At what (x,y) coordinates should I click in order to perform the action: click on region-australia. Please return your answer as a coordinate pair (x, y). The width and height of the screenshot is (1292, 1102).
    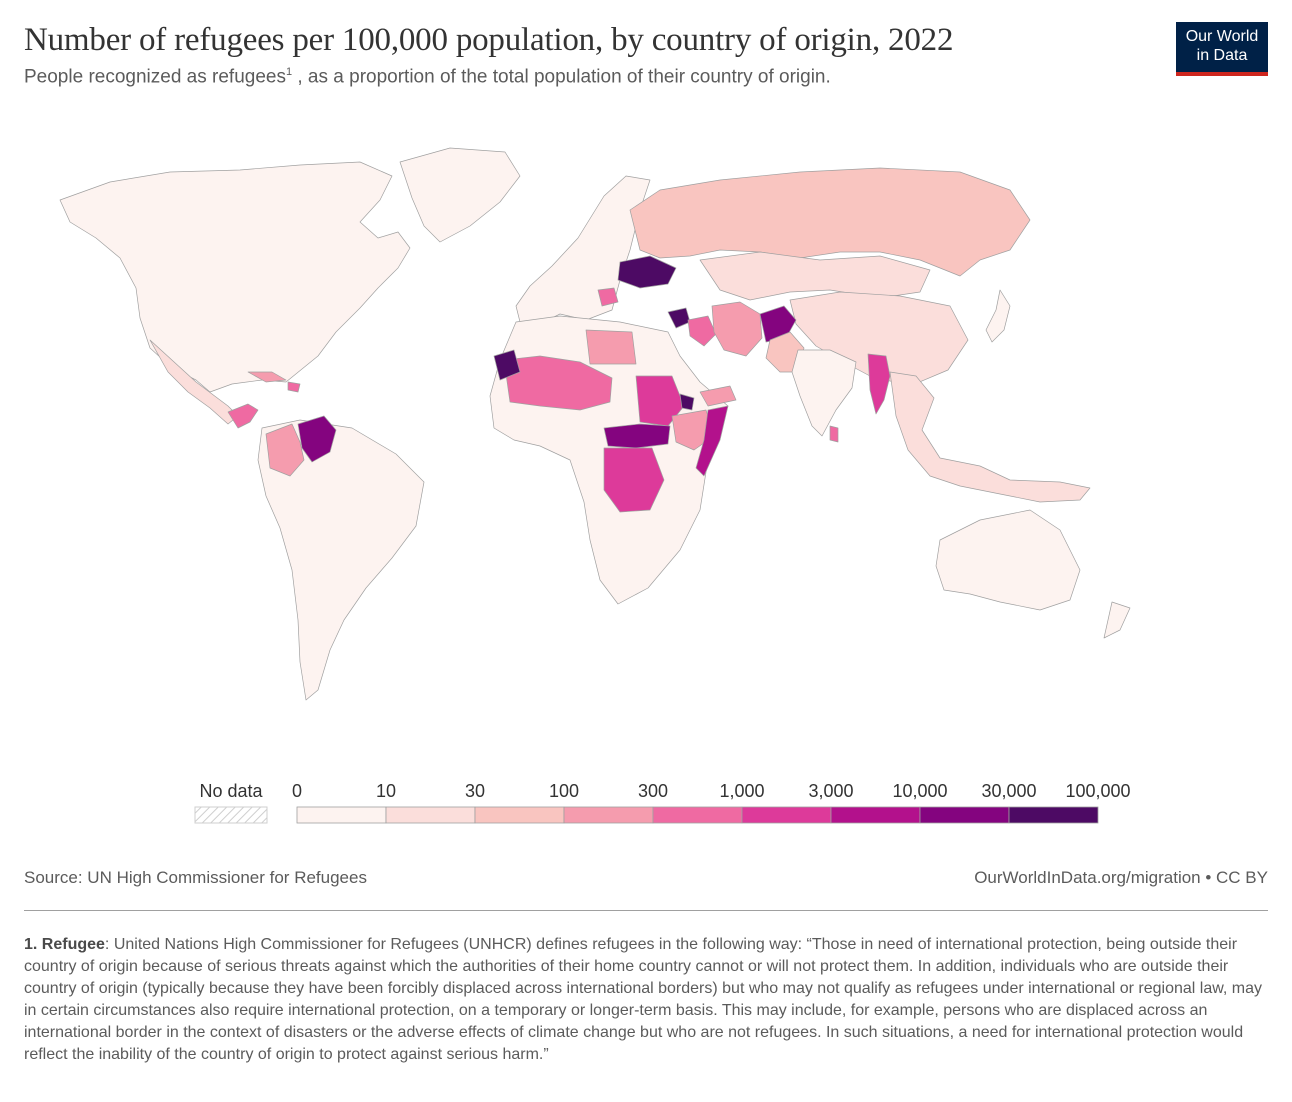
    Looking at the image, I should click on (1008, 560).